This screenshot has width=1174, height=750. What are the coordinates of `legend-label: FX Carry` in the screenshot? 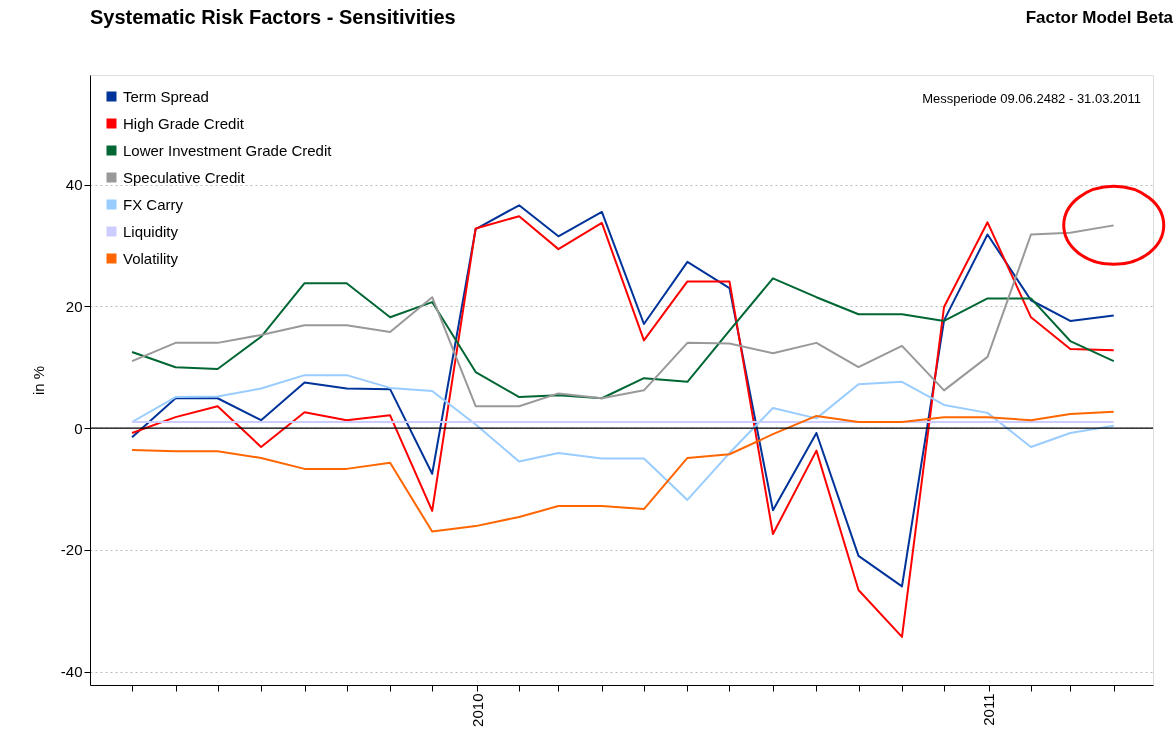 It's located at (153, 204).